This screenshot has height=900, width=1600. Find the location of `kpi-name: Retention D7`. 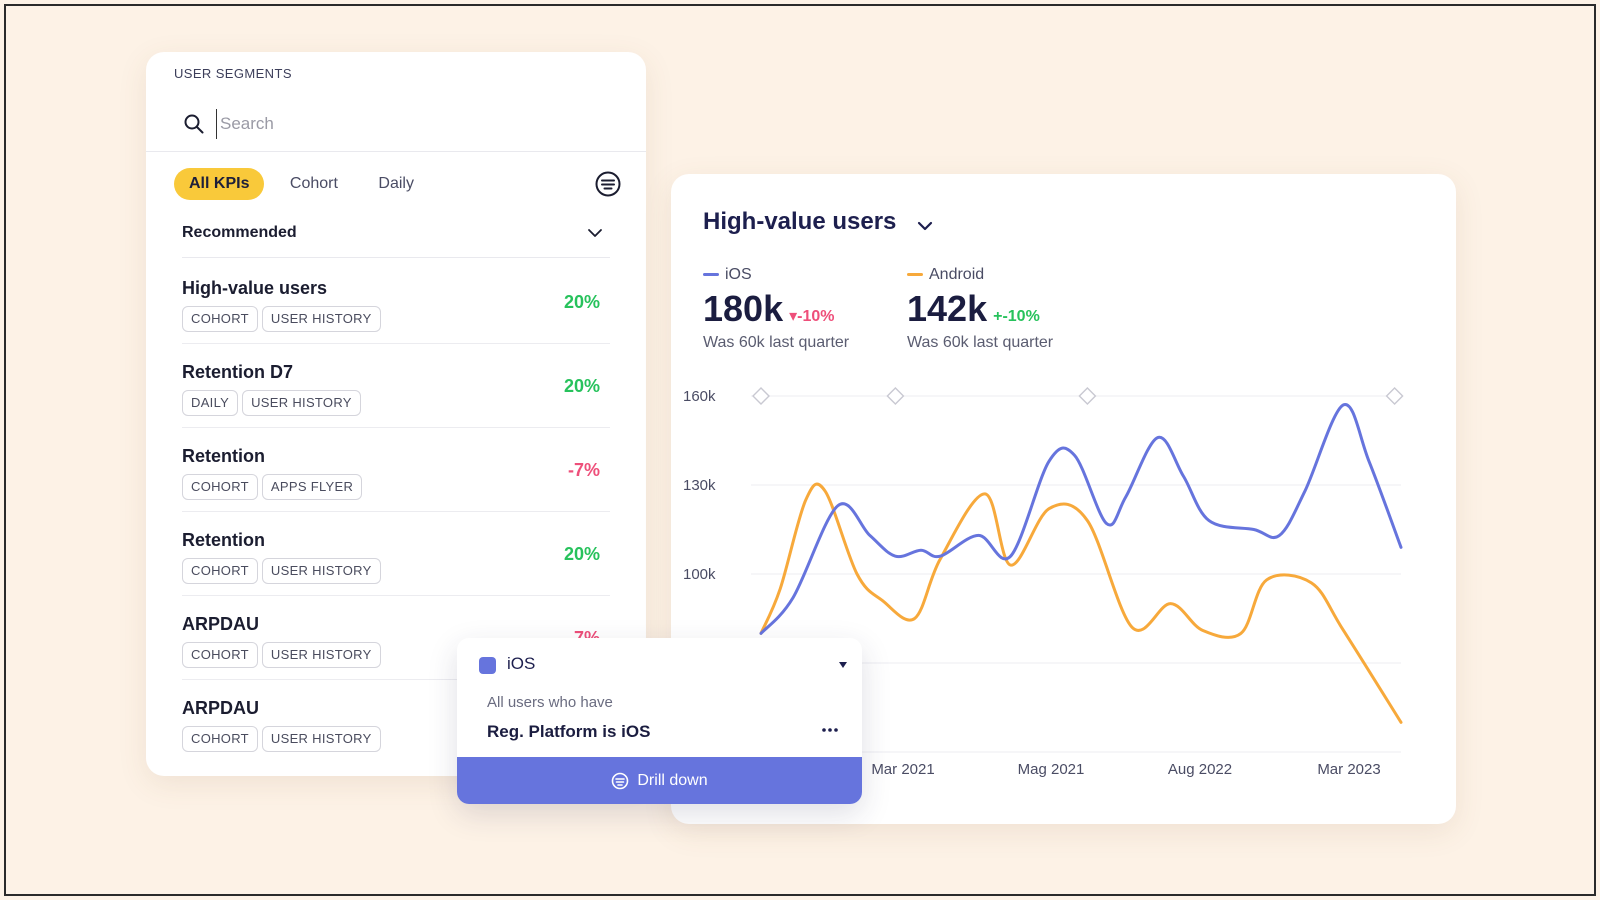

kpi-name: Retention D7 is located at coordinates (238, 372).